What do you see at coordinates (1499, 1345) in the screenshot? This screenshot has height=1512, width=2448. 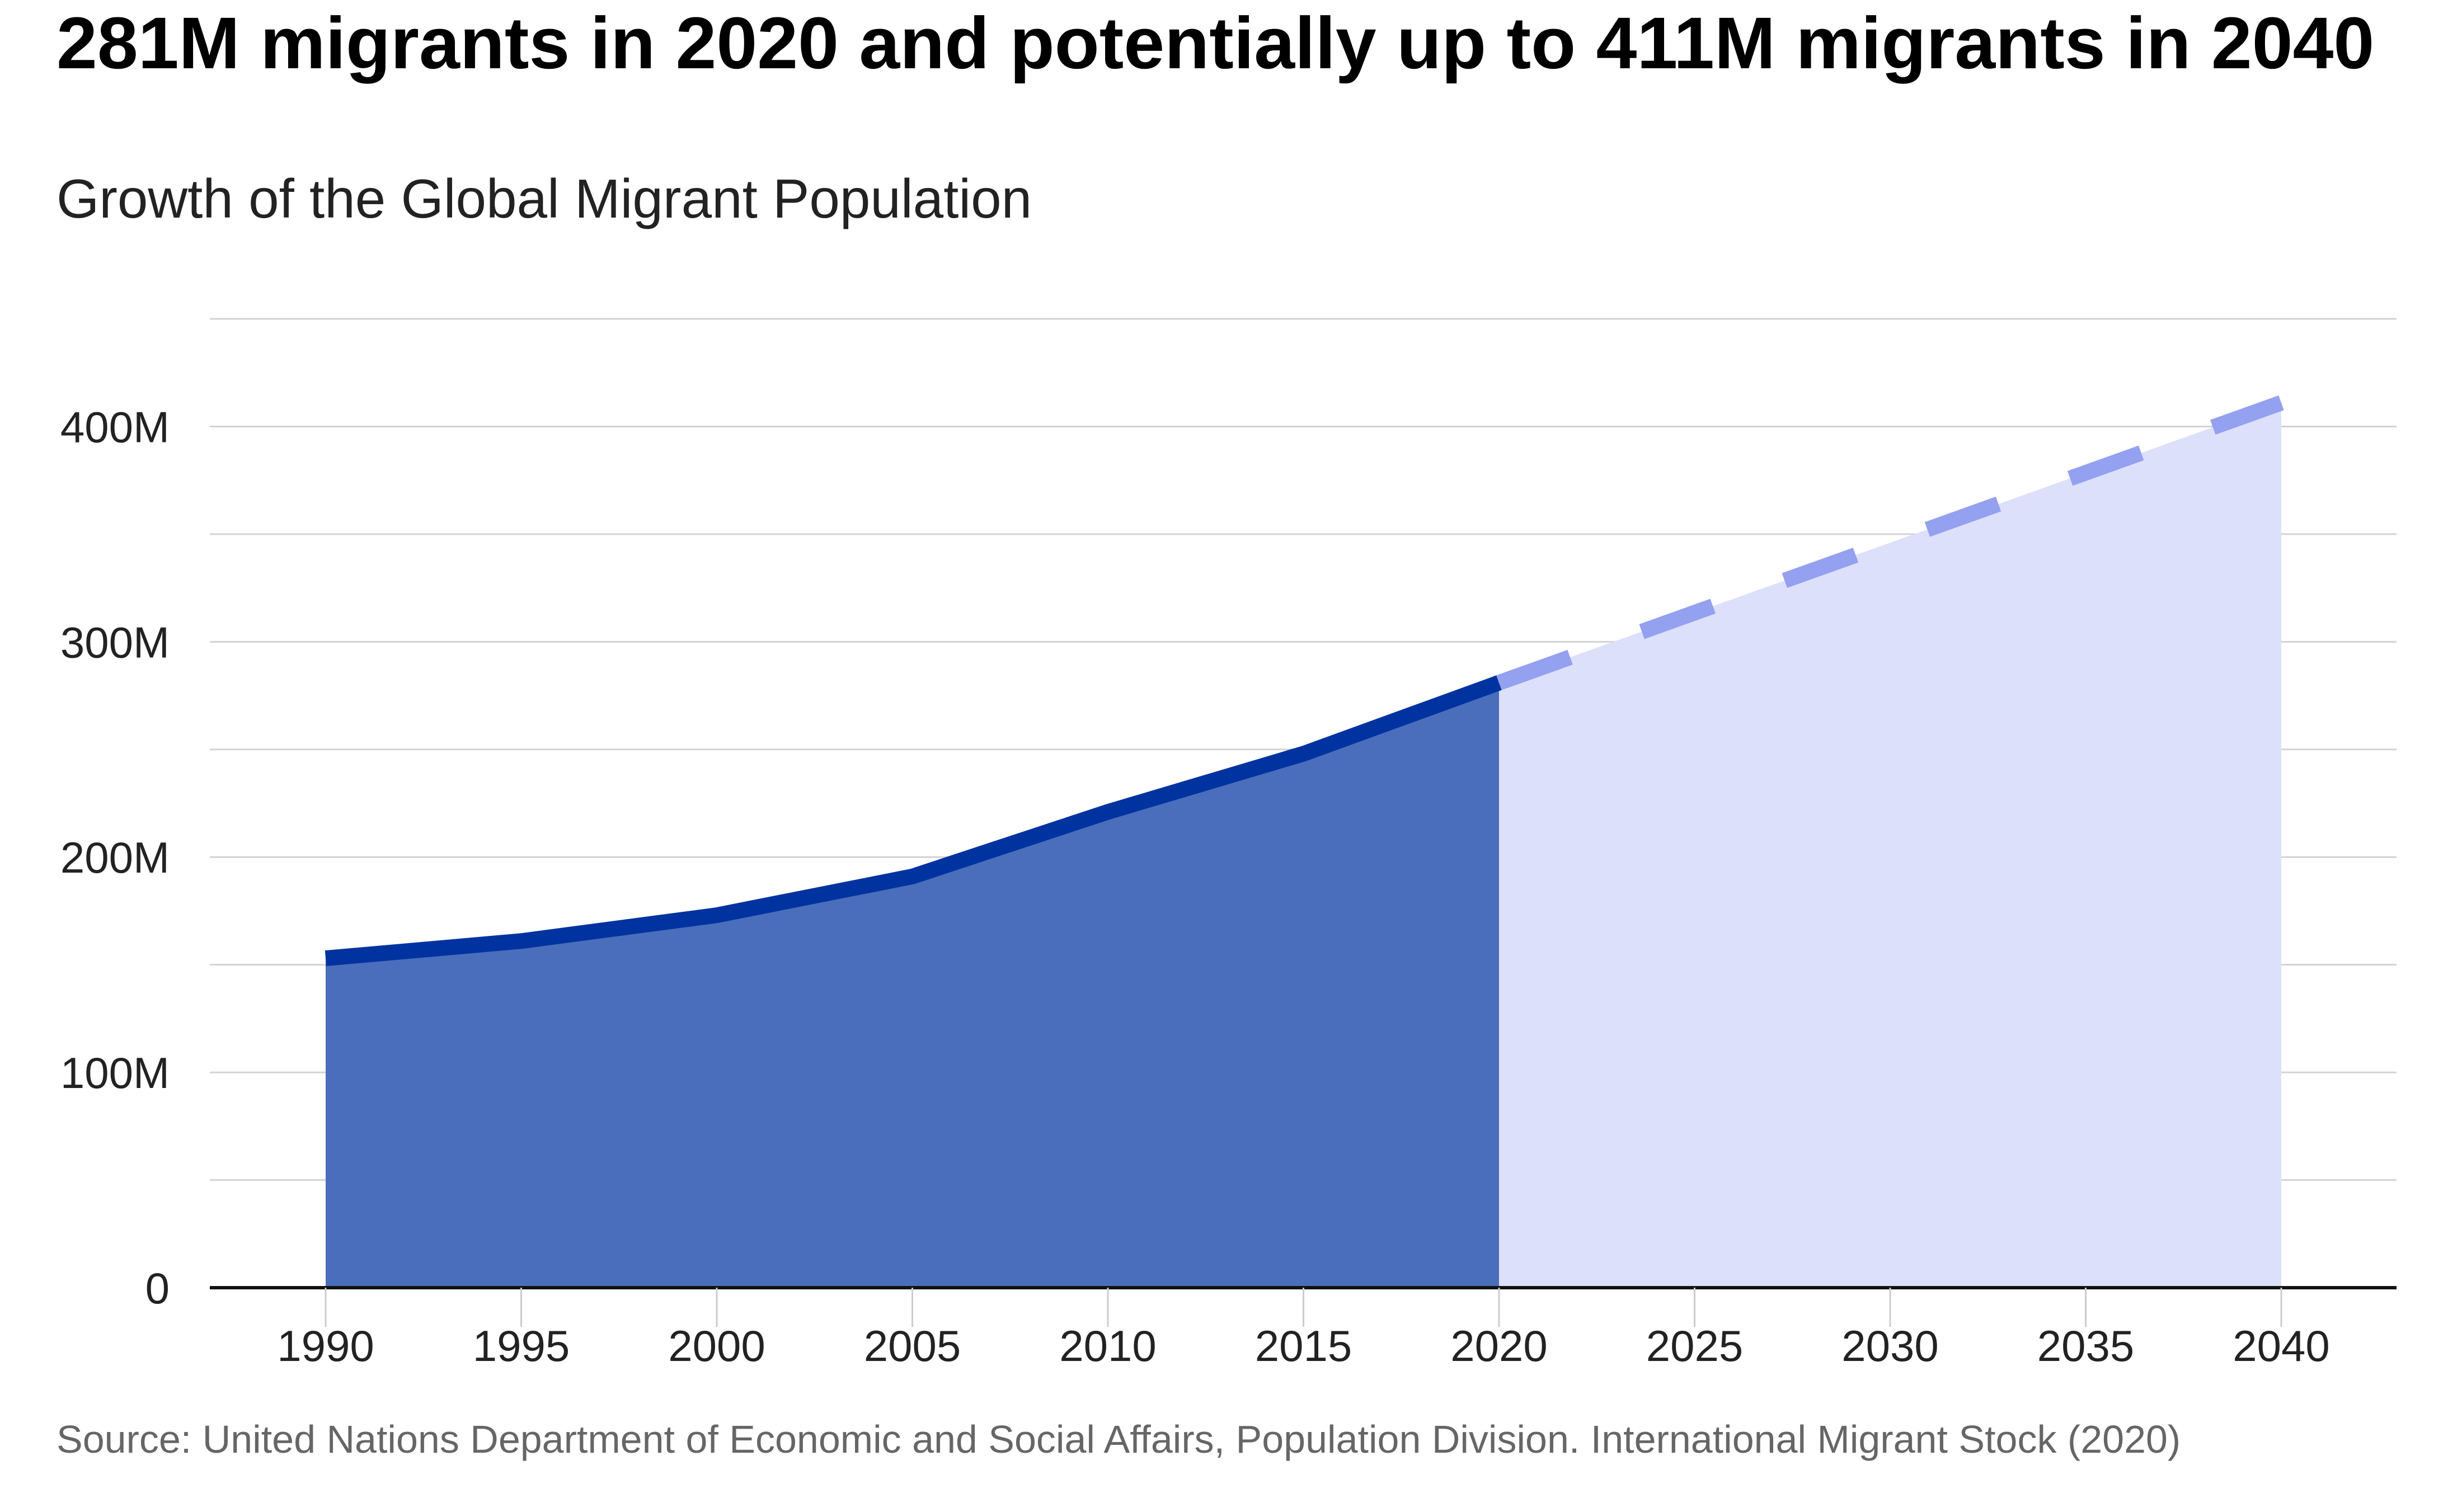 I see `x-tick-label: 2020` at bounding box center [1499, 1345].